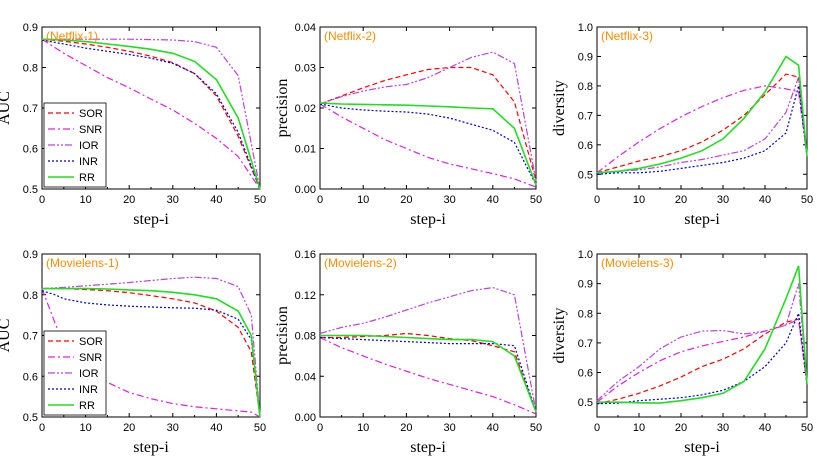 This screenshot has height=460, width=817. What do you see at coordinates (305, 418) in the screenshot?
I see `y-tick-label: 0.00` at bounding box center [305, 418].